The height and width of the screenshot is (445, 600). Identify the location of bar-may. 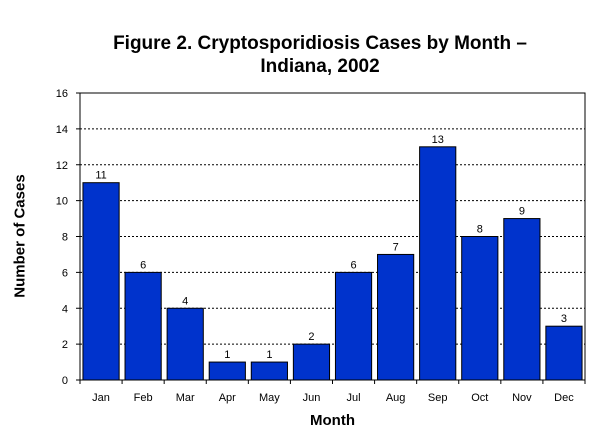
(269, 371).